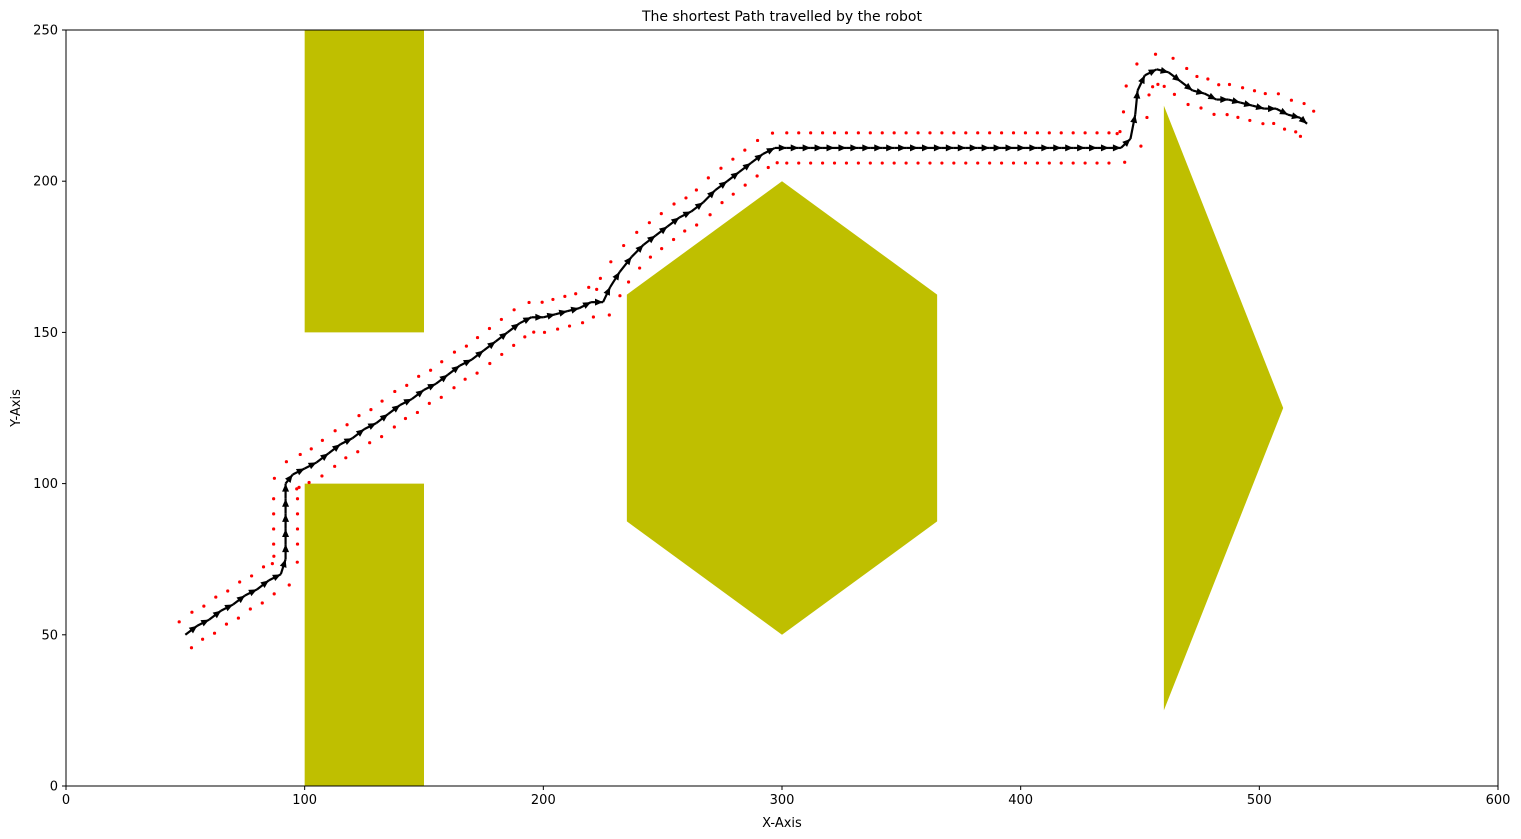  What do you see at coordinates (786, 797) in the screenshot?
I see `x-axis-ticks: 0 100 200 300 400 500 600` at bounding box center [786, 797].